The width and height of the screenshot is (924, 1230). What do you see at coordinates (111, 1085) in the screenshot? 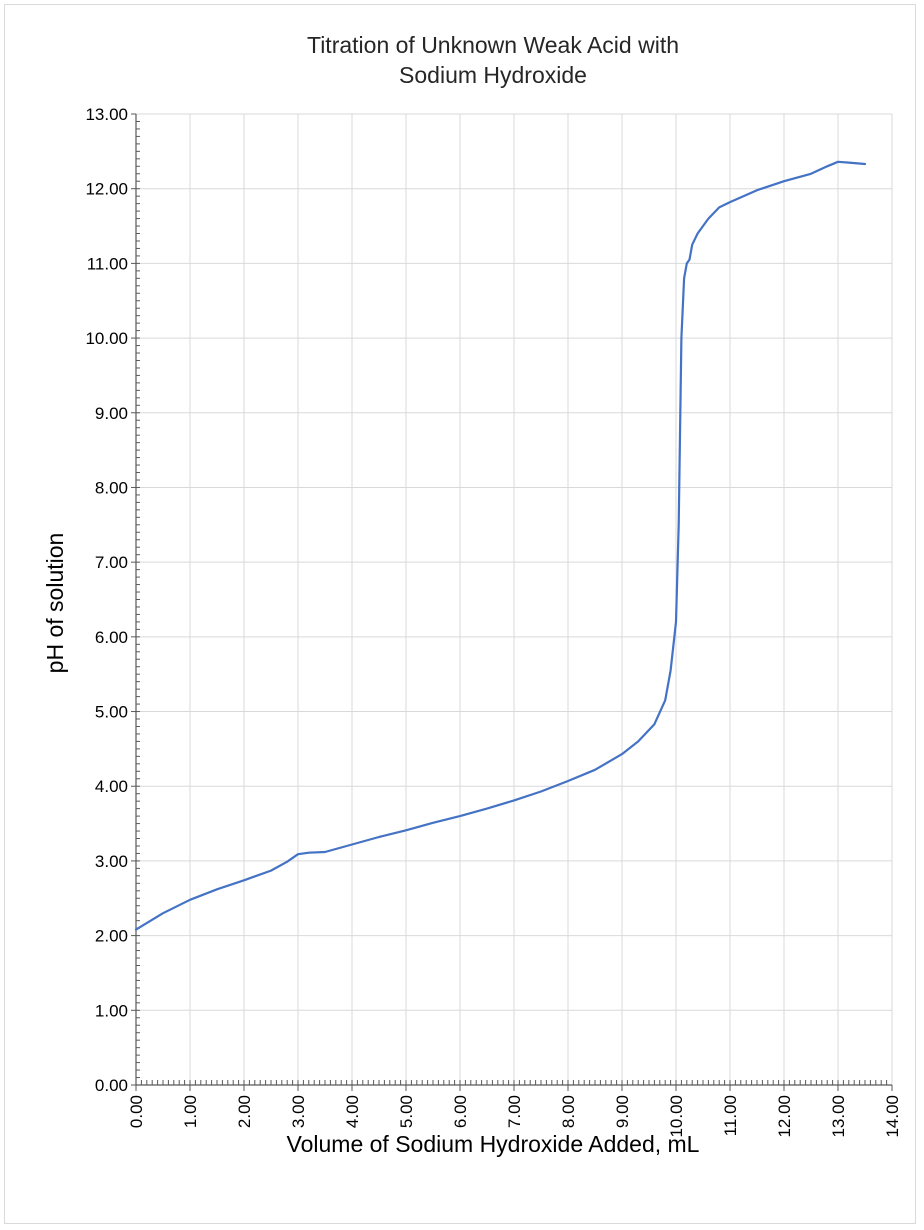
I see `y-tick-label: 0.00` at bounding box center [111, 1085].